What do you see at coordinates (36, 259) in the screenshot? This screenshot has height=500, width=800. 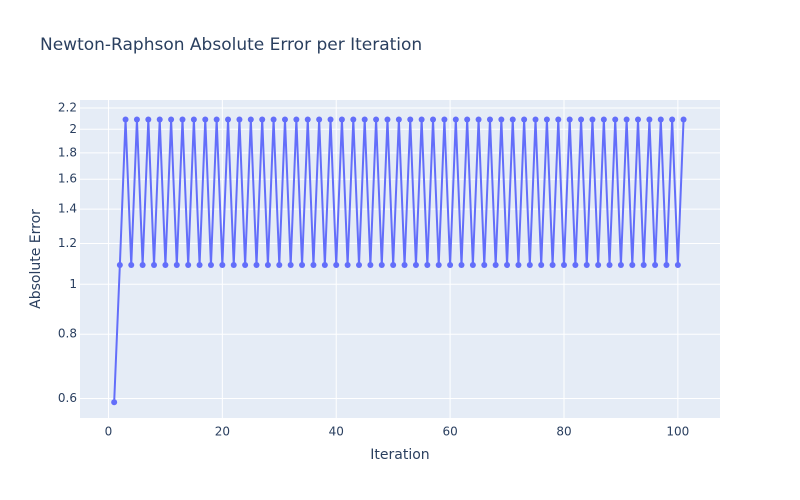 I see `y-axis-title: Absolute Error` at bounding box center [36, 259].